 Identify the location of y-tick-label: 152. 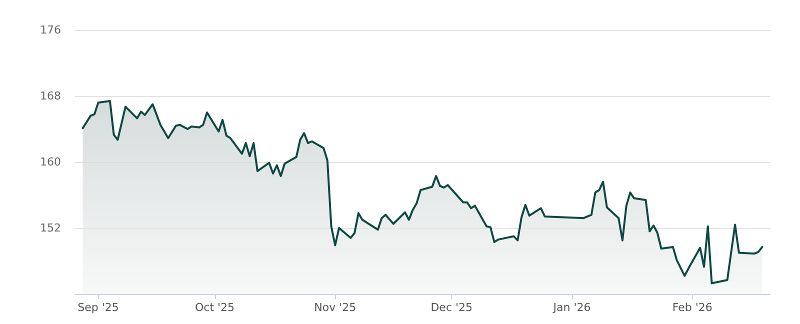
(50, 228).